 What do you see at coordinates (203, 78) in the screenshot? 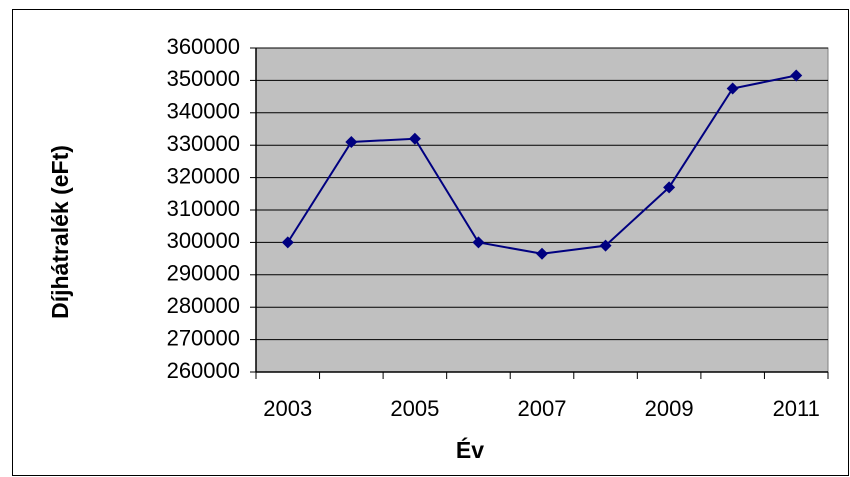
I see `y-tick-label: 350000` at bounding box center [203, 78].